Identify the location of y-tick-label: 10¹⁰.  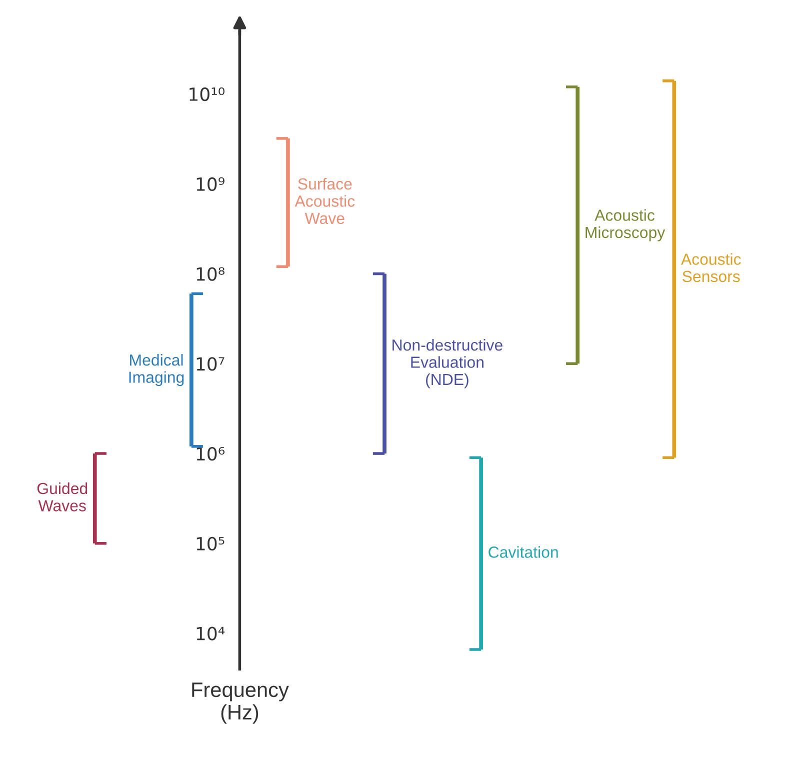
(207, 94).